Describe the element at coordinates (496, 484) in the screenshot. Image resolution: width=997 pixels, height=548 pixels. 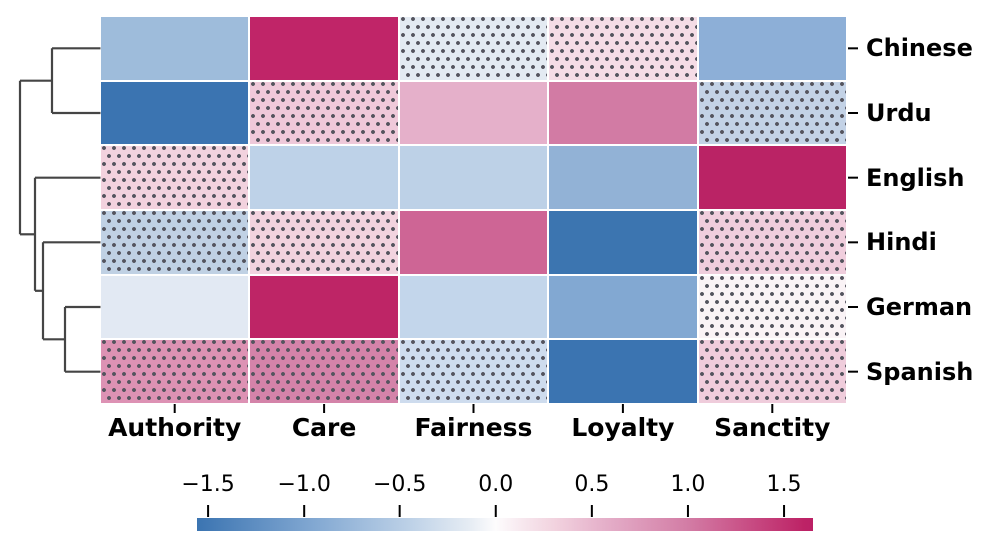
I see `colorbar-tick-label-0: 0.0` at that location.